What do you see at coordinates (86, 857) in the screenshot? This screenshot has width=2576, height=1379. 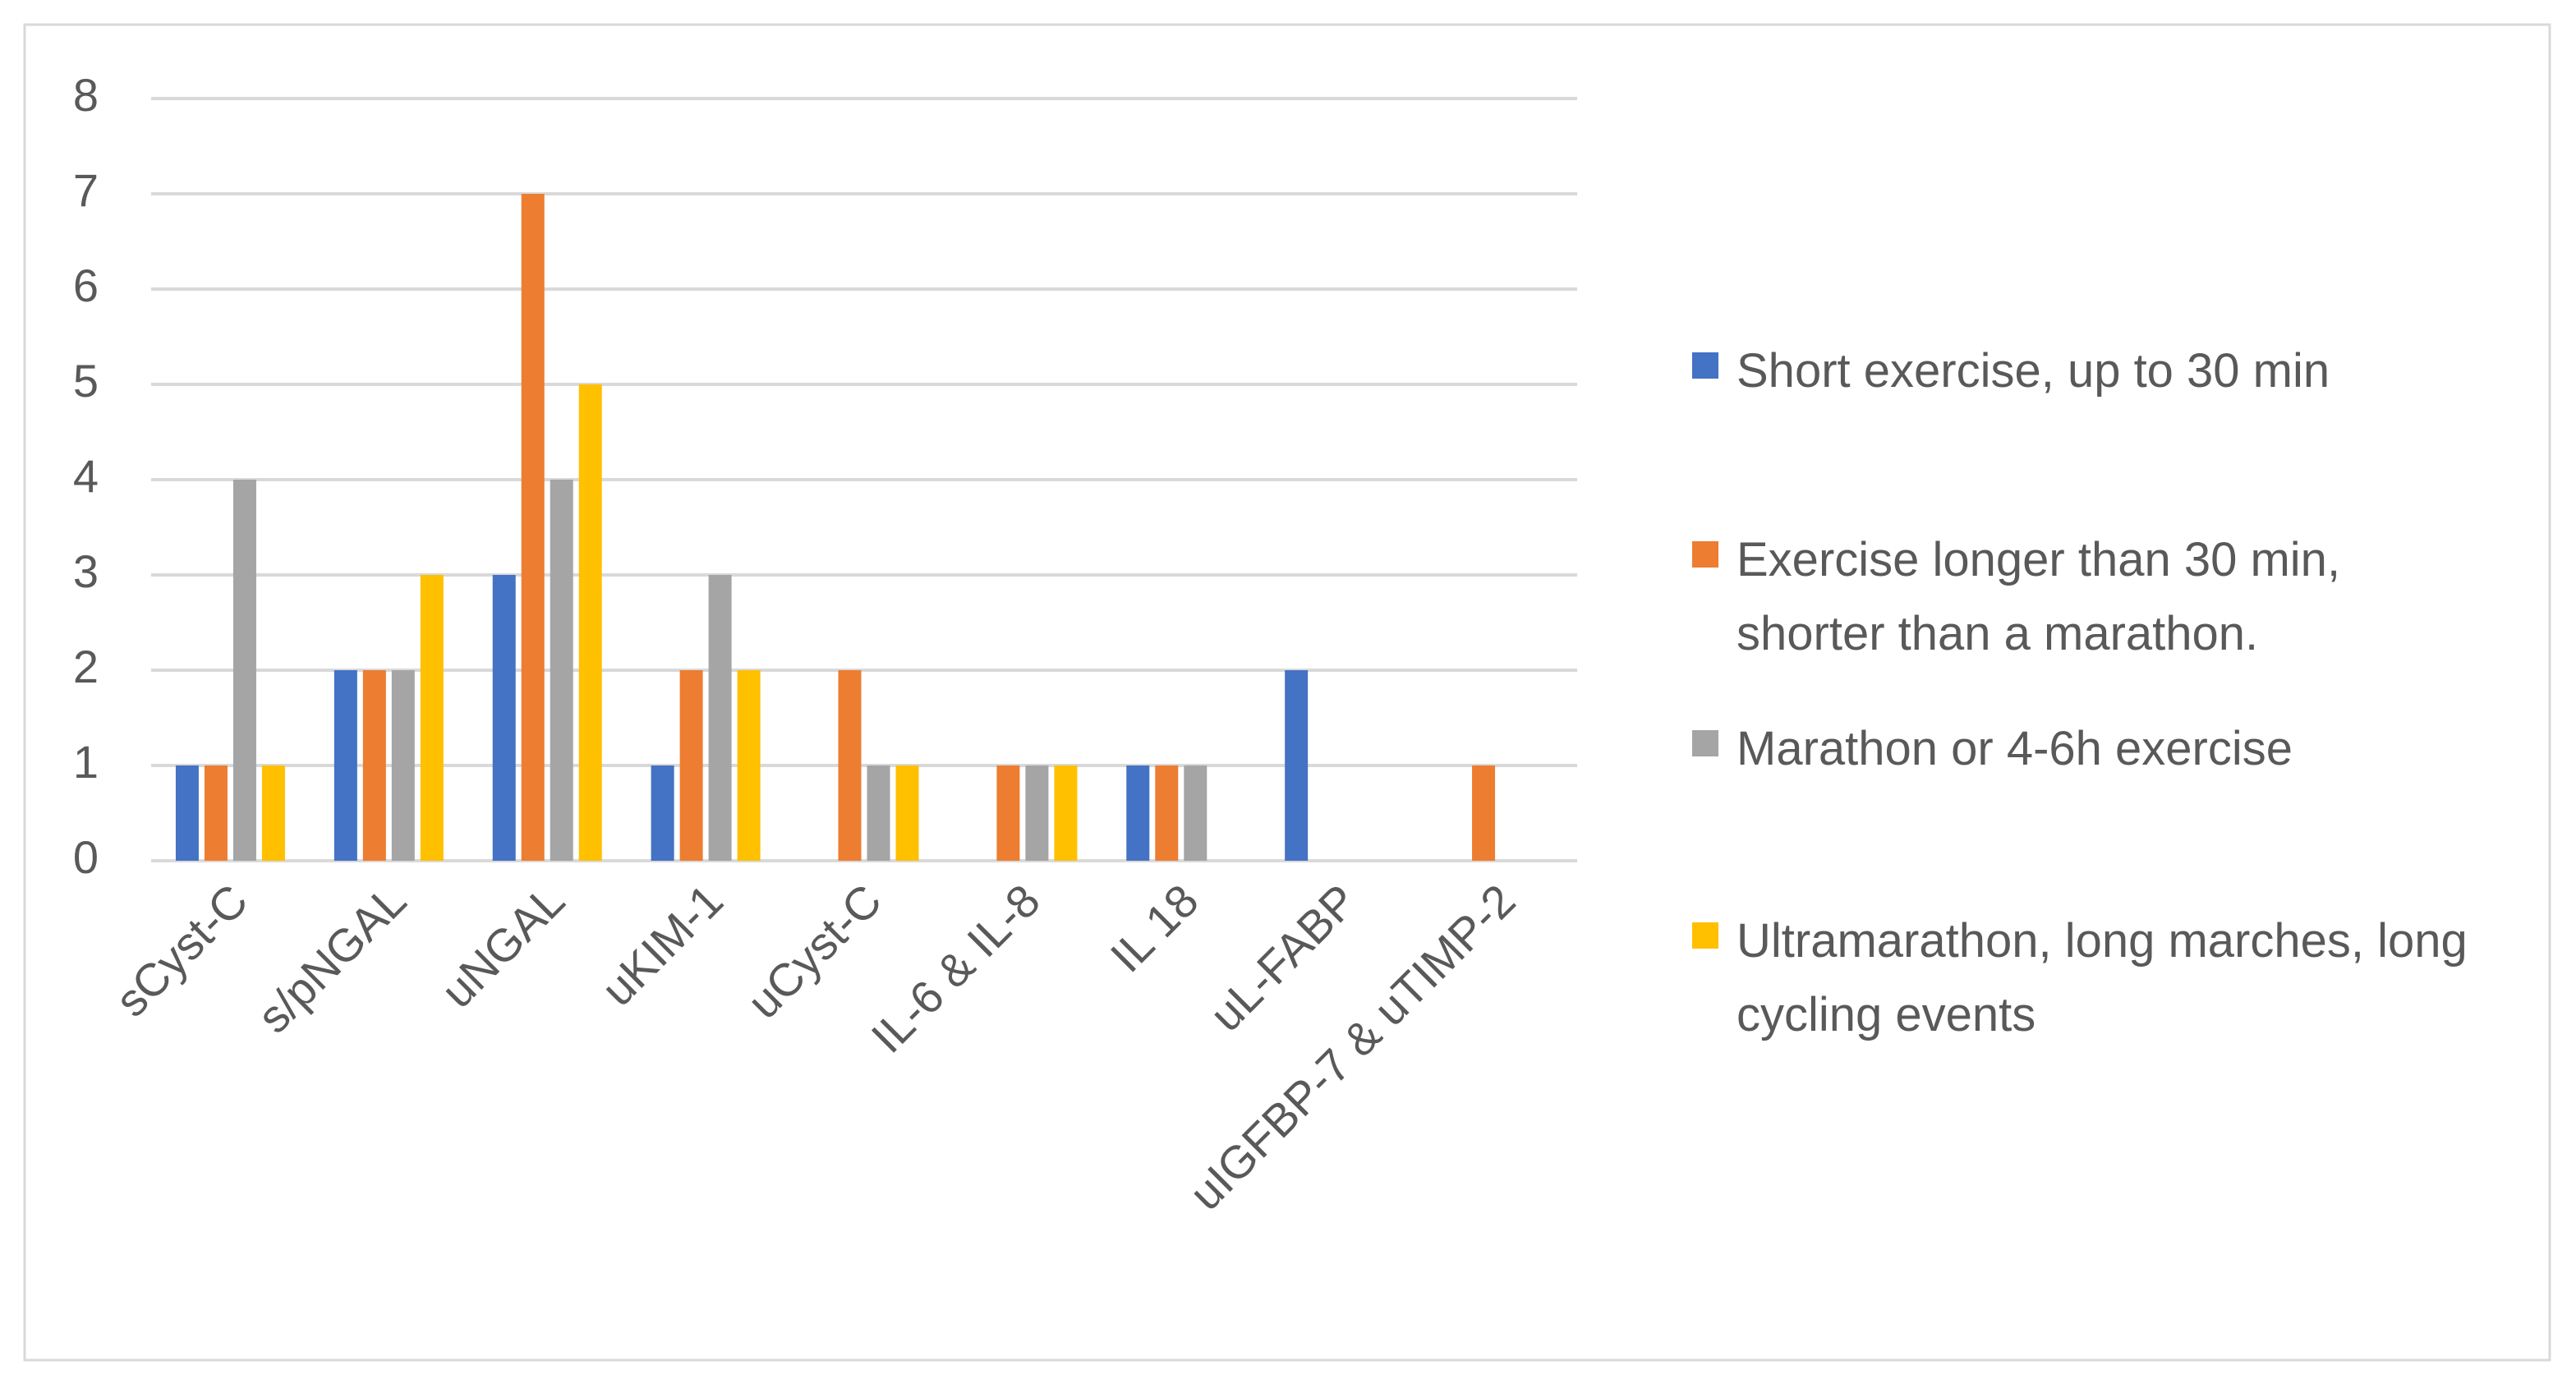 I see `y-tick-label: 0` at bounding box center [86, 857].